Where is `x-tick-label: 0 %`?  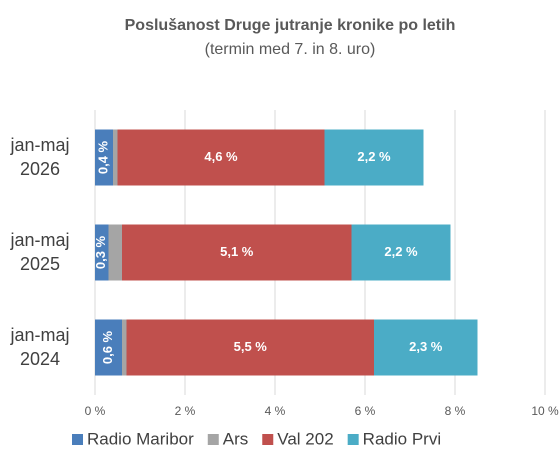 x-tick-label: 0 % is located at coordinates (95, 411).